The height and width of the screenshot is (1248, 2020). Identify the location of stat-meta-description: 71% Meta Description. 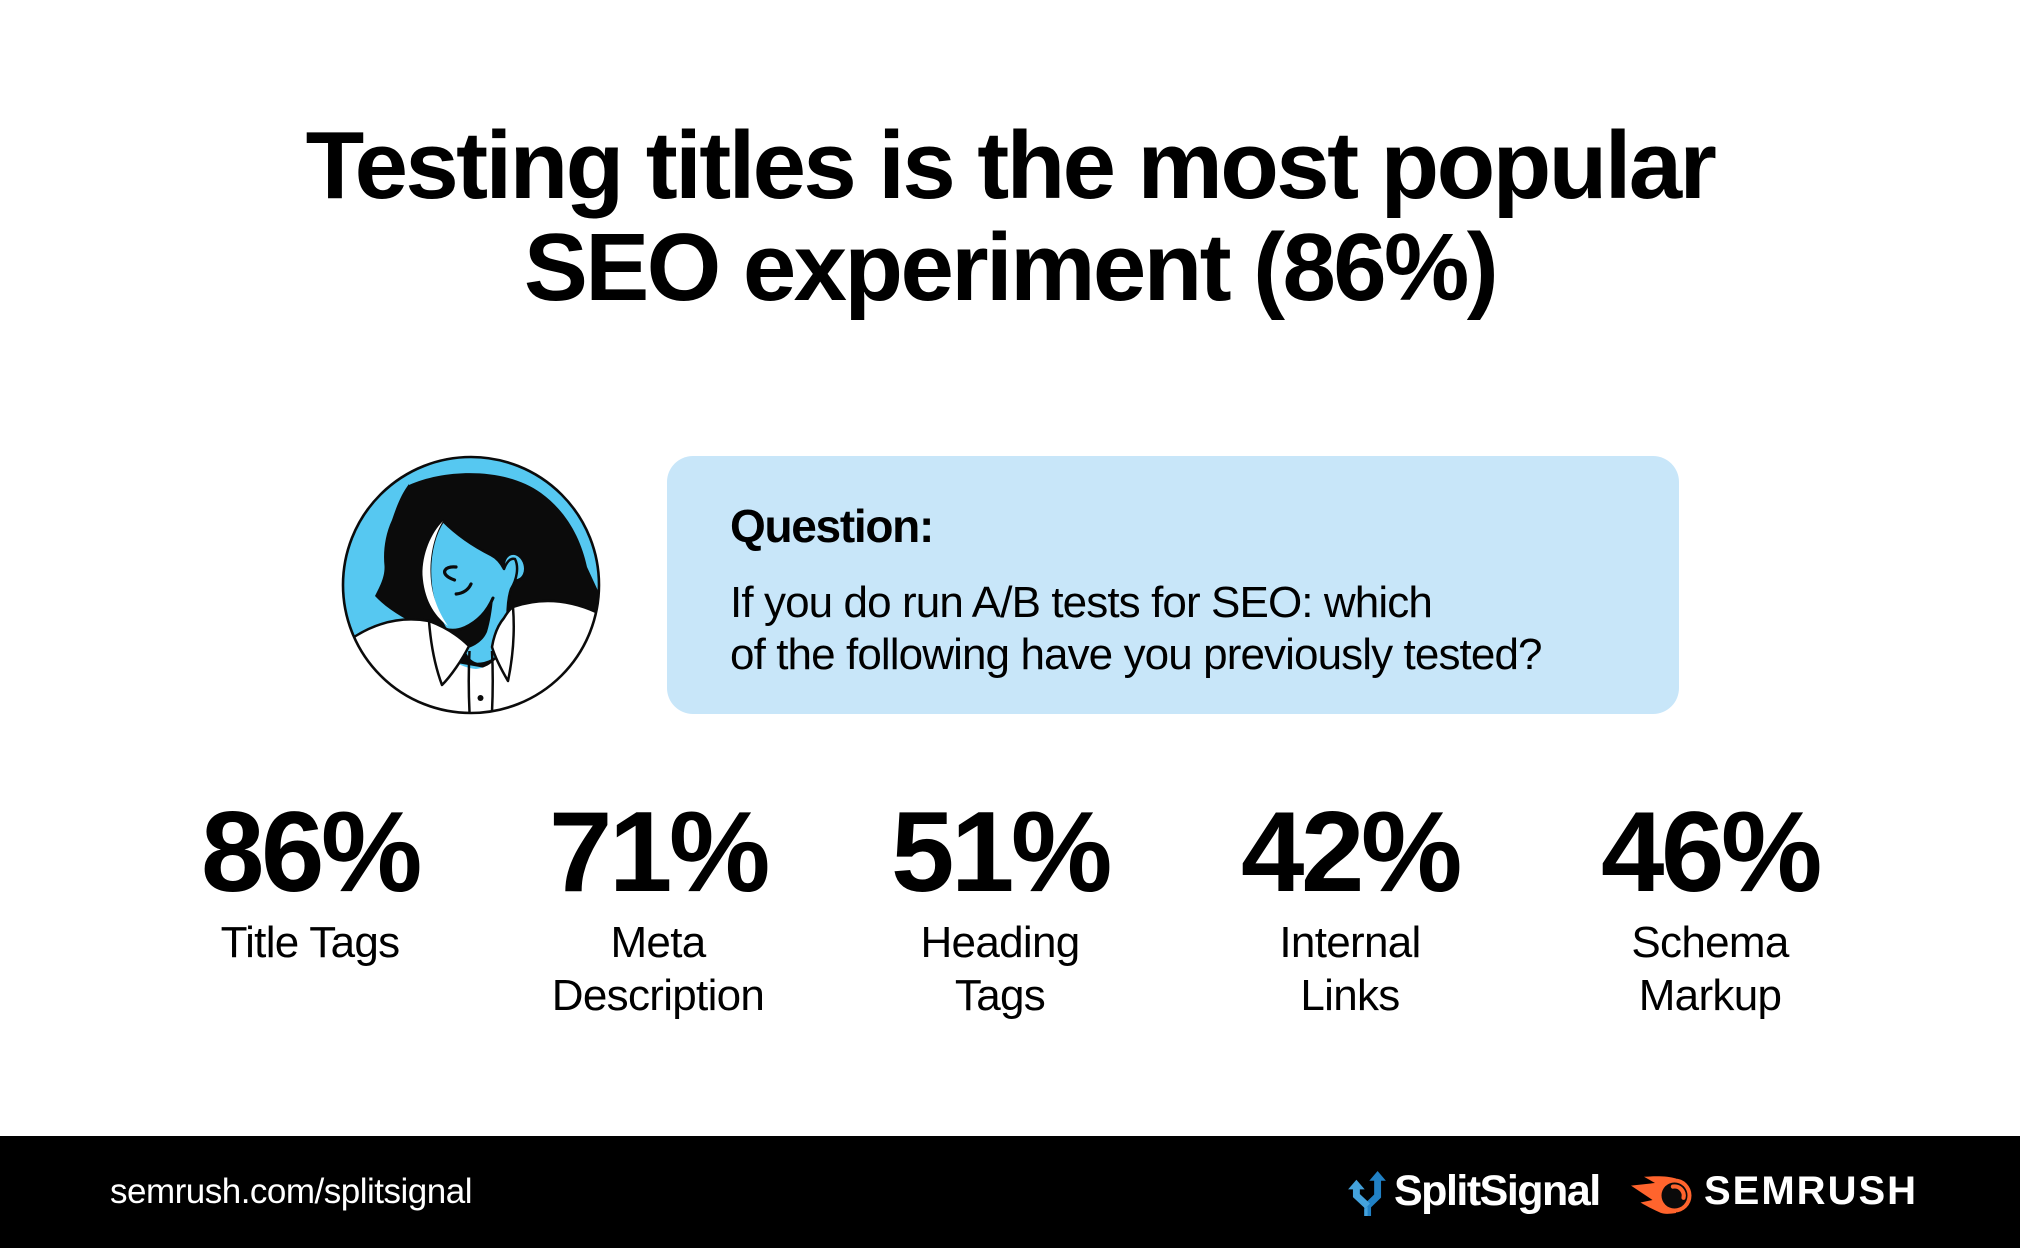
(658, 909).